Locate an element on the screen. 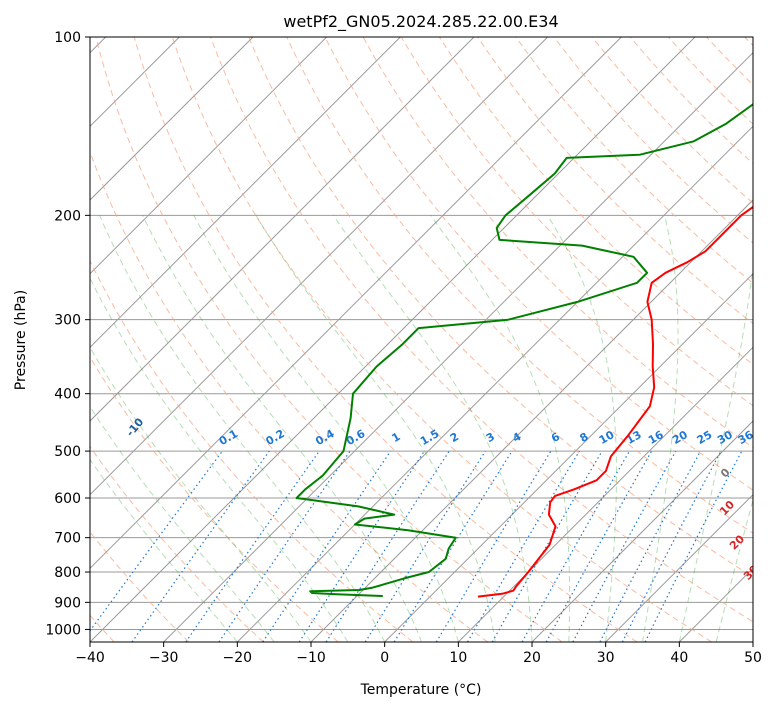 The width and height of the screenshot is (775, 708). x-tick-label: 30 is located at coordinates (606, 658).